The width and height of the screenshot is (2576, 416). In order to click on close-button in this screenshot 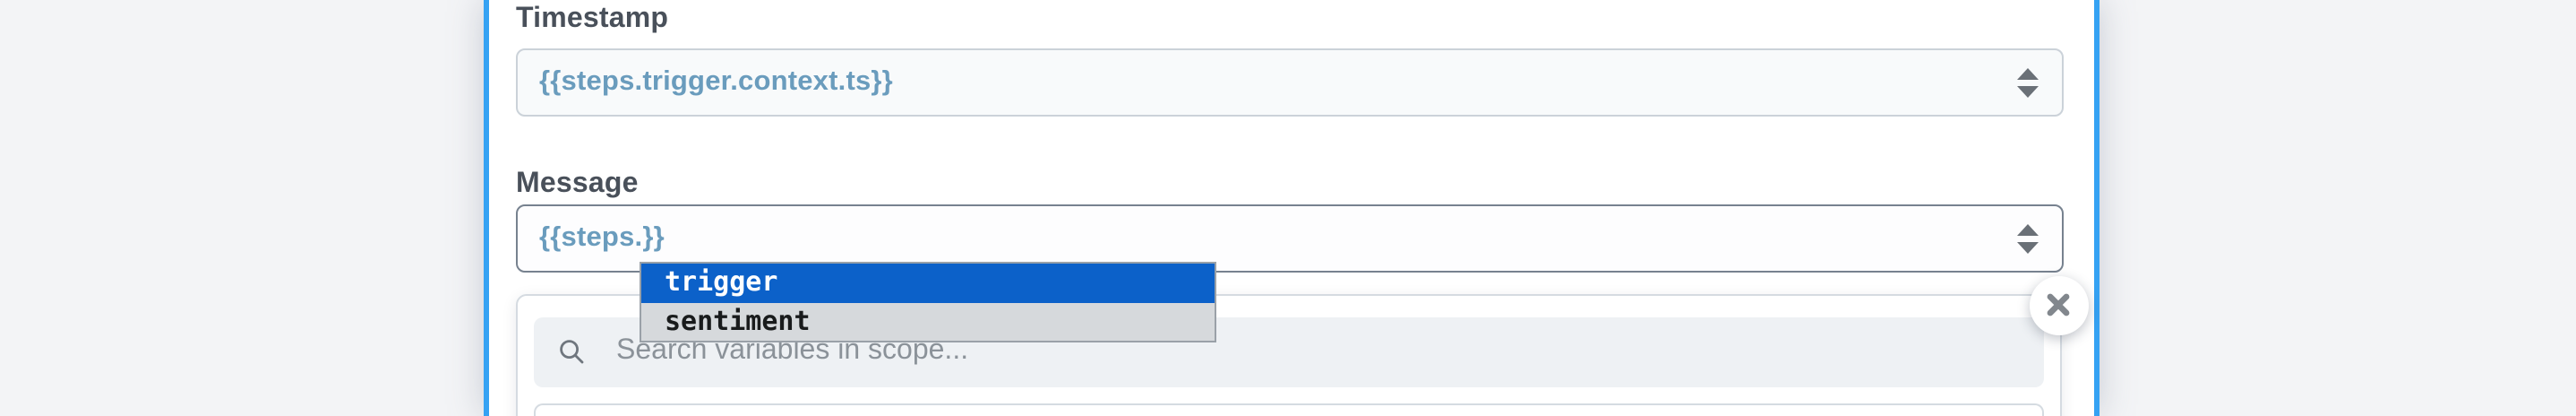, I will do `click(2058, 305)`.